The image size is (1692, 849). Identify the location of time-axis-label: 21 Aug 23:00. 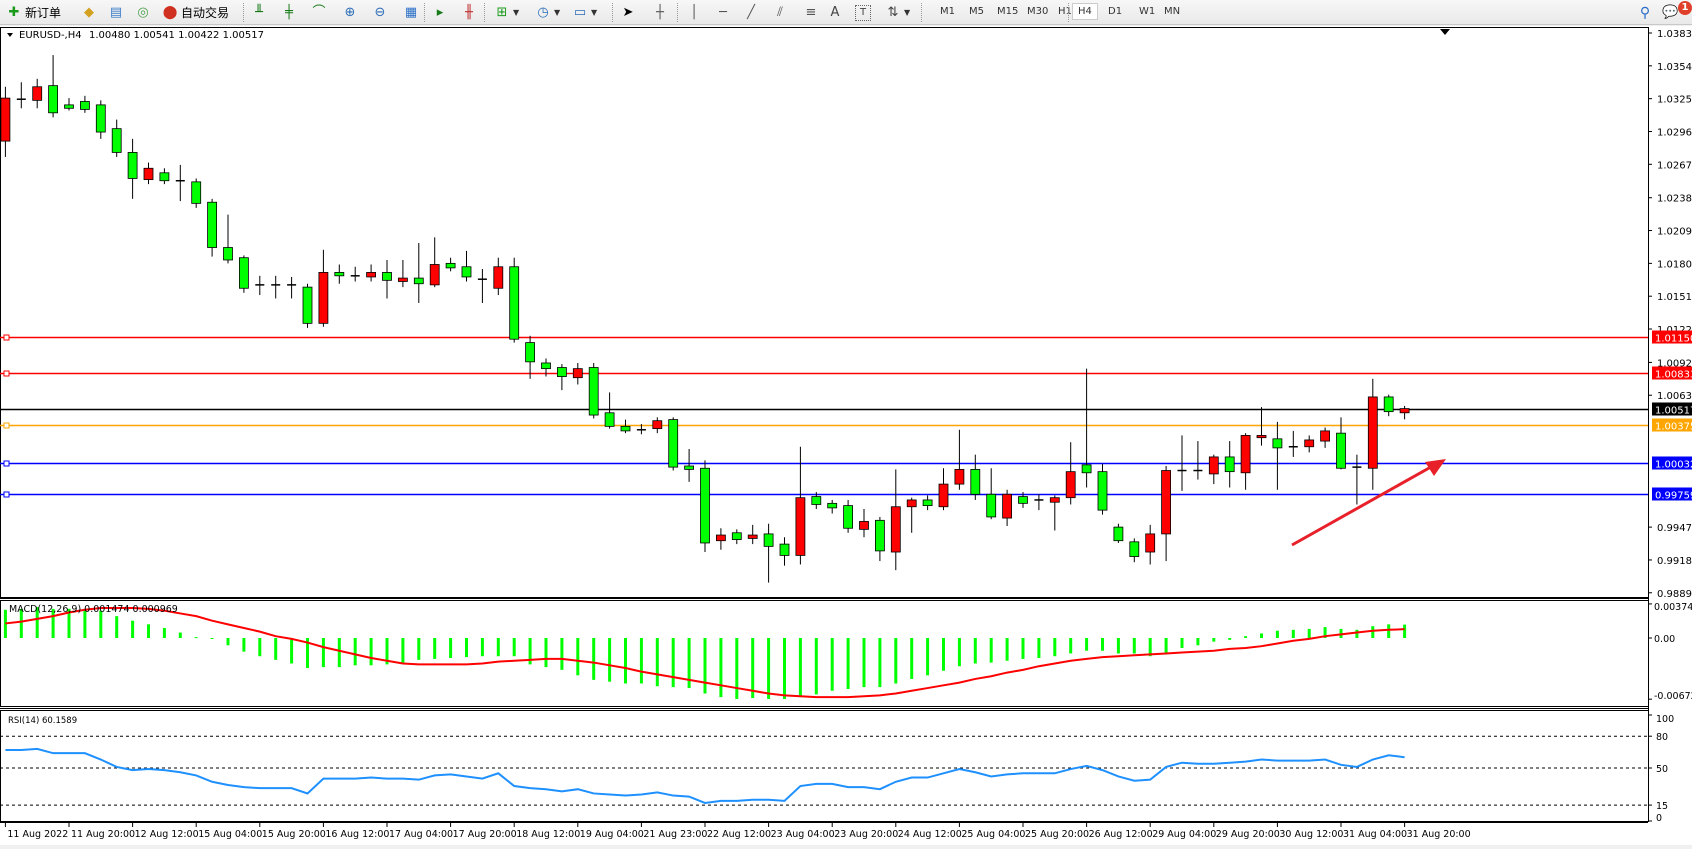
(675, 834).